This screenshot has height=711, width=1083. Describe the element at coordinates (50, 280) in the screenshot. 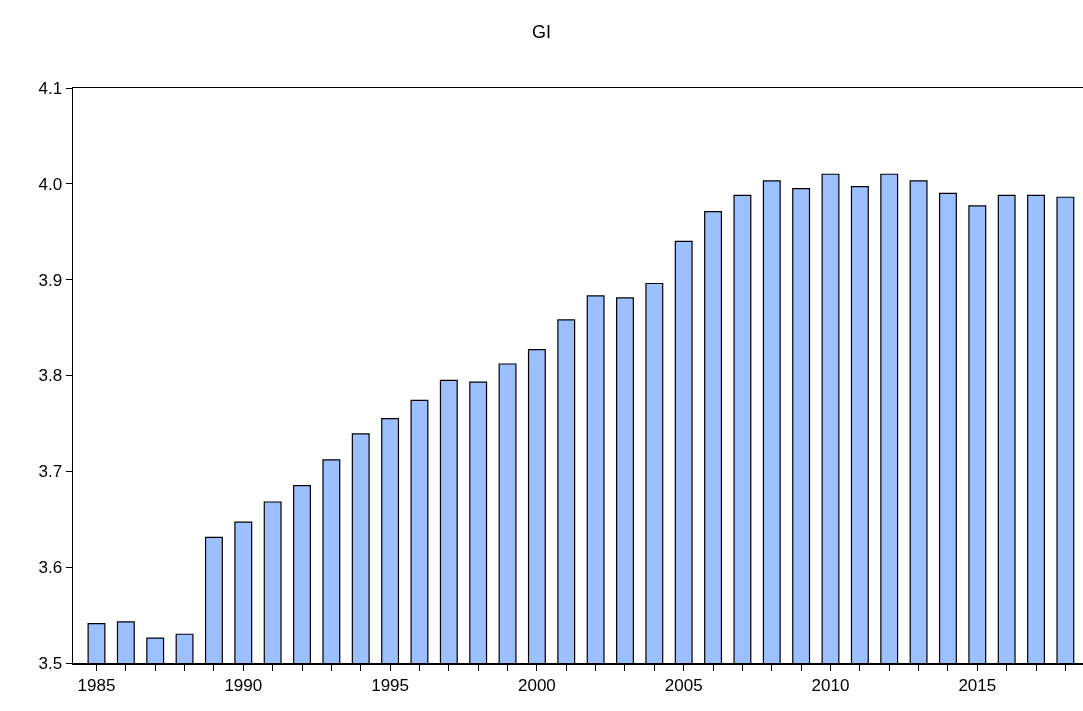

I see `y-tick-label: 3.9` at that location.